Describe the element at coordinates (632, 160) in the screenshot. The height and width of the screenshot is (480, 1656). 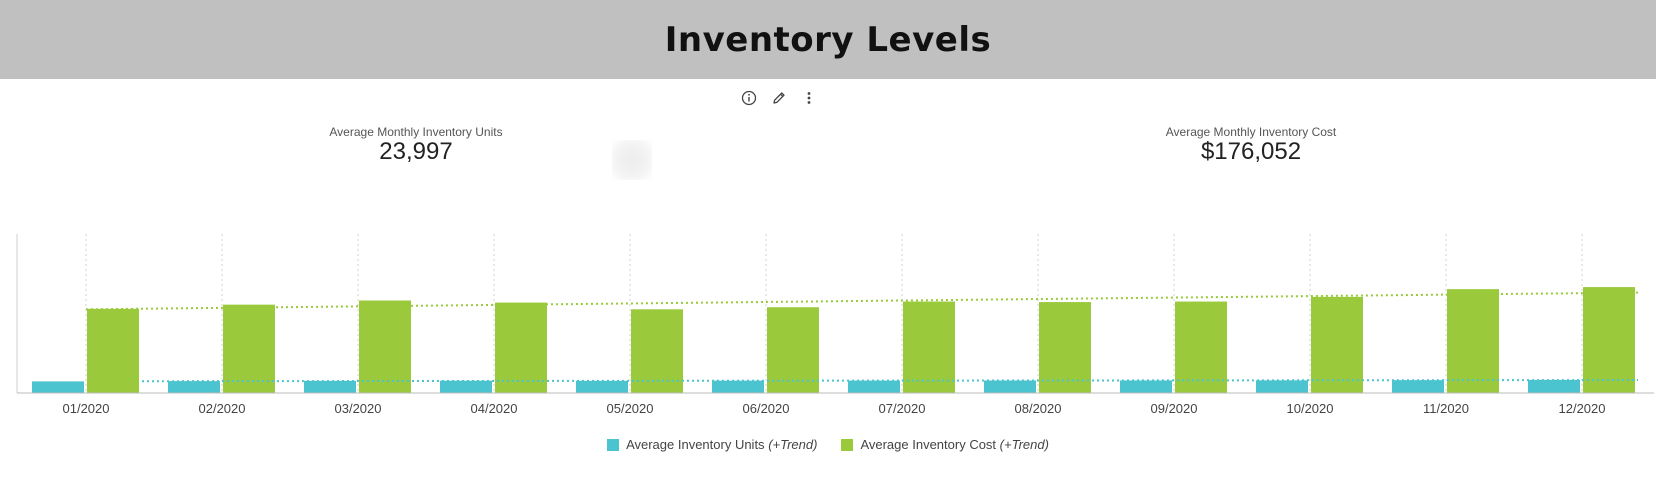
I see `blurred-placeholder` at that location.